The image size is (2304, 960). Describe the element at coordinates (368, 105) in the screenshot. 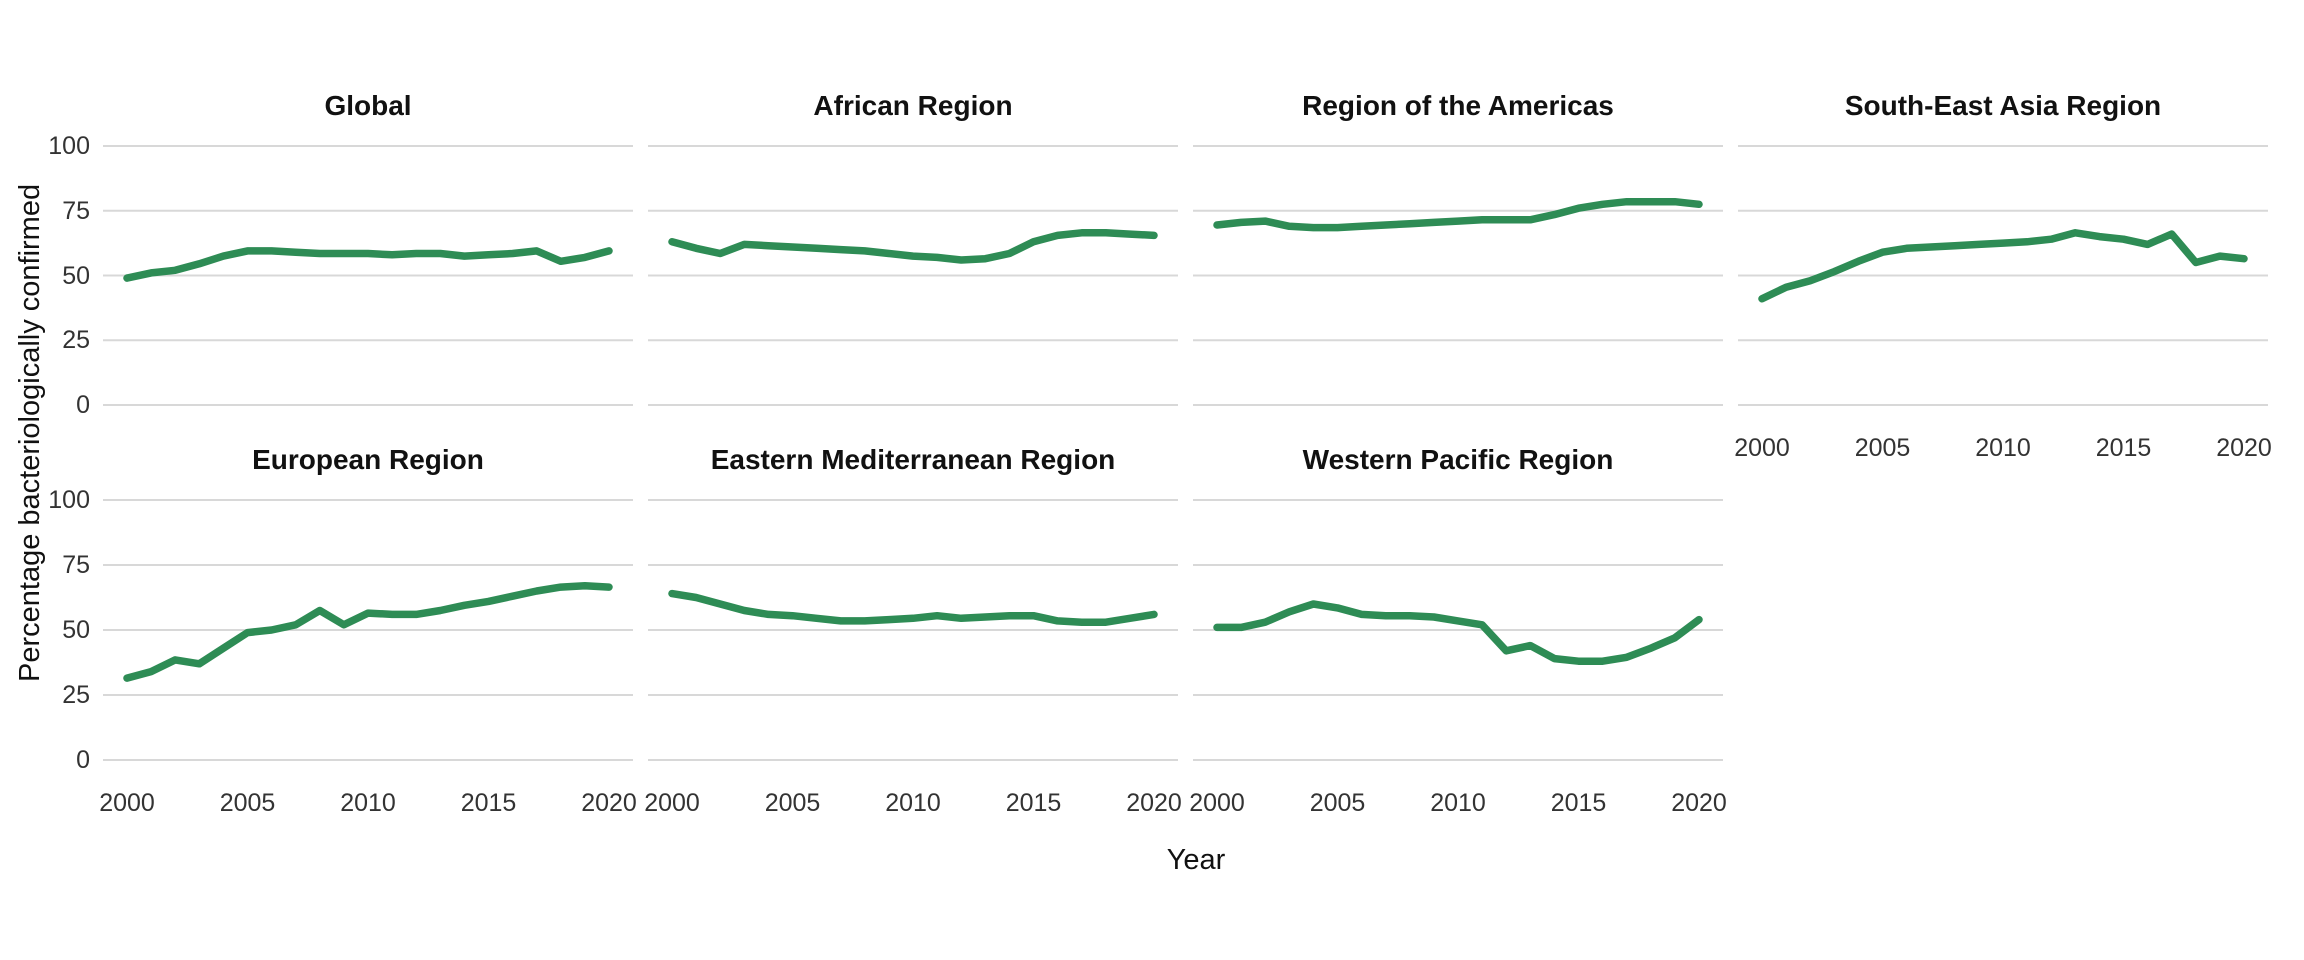

I see `facet-title: Global` at that location.